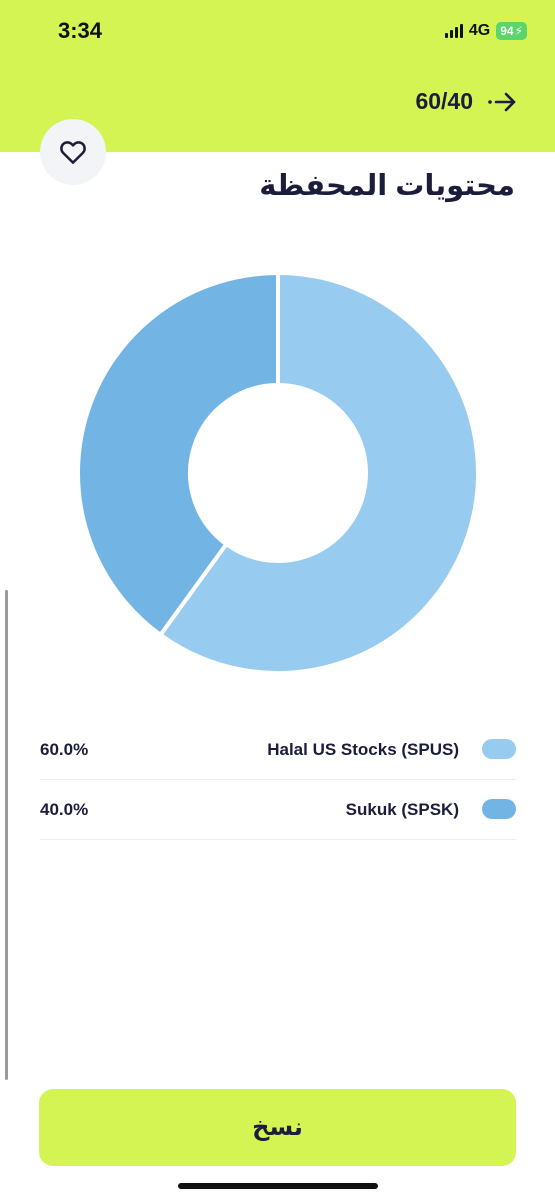  I want to click on legend-label: Sukuk (SPSK), so click(402, 809).